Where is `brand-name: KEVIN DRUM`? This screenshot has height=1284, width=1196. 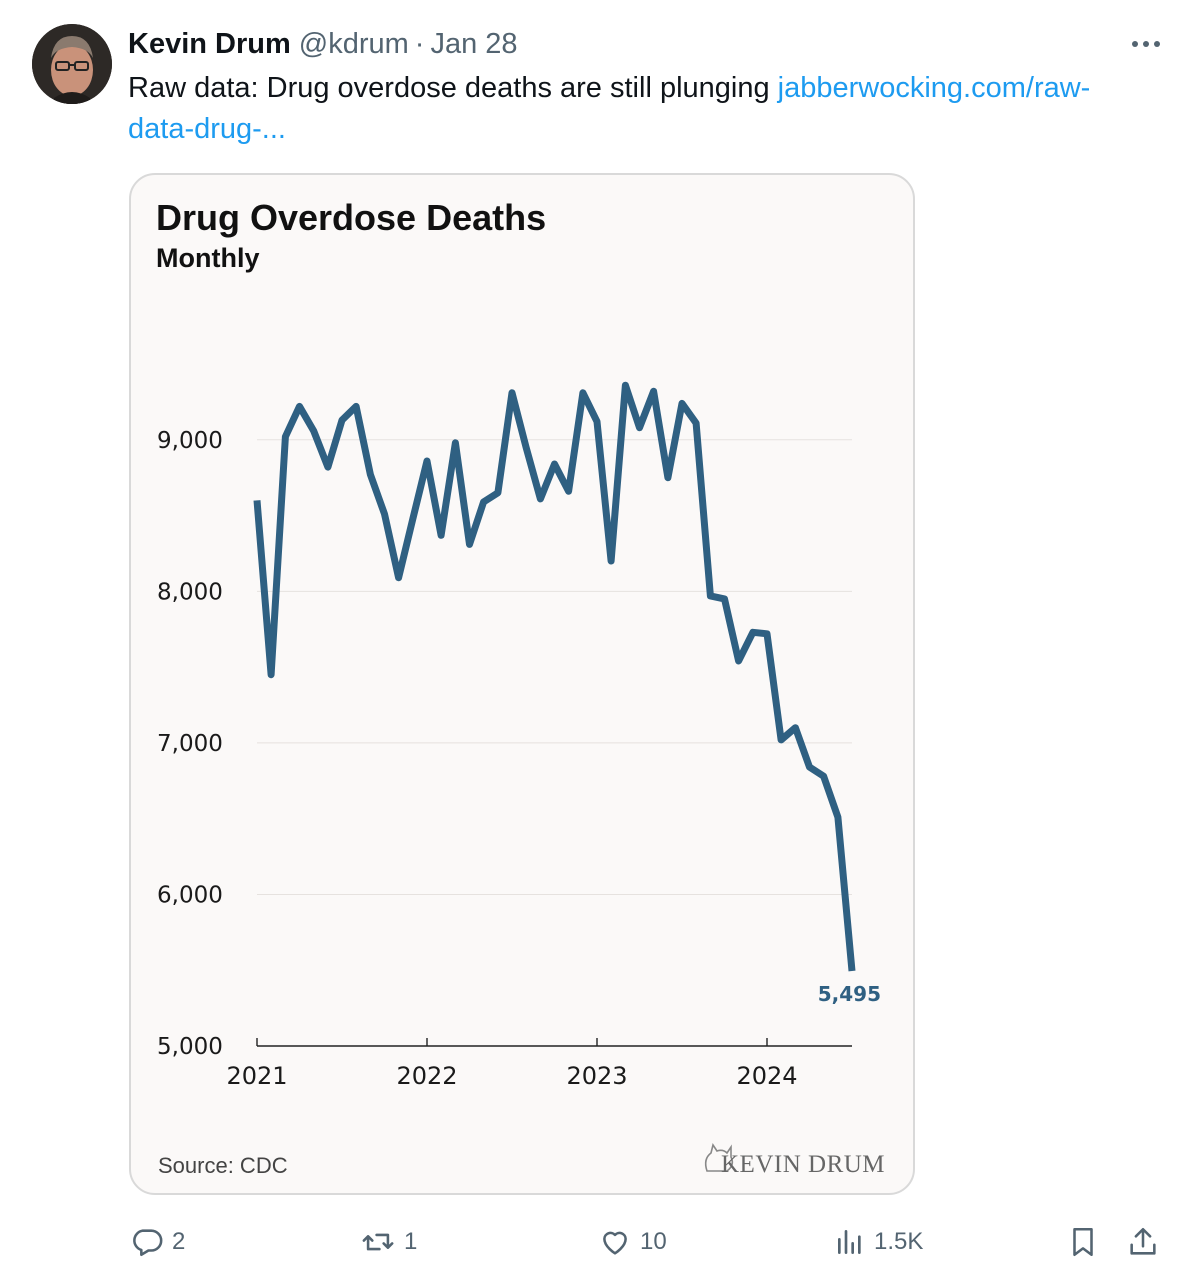 brand-name: KEVIN DRUM is located at coordinates (803, 1164).